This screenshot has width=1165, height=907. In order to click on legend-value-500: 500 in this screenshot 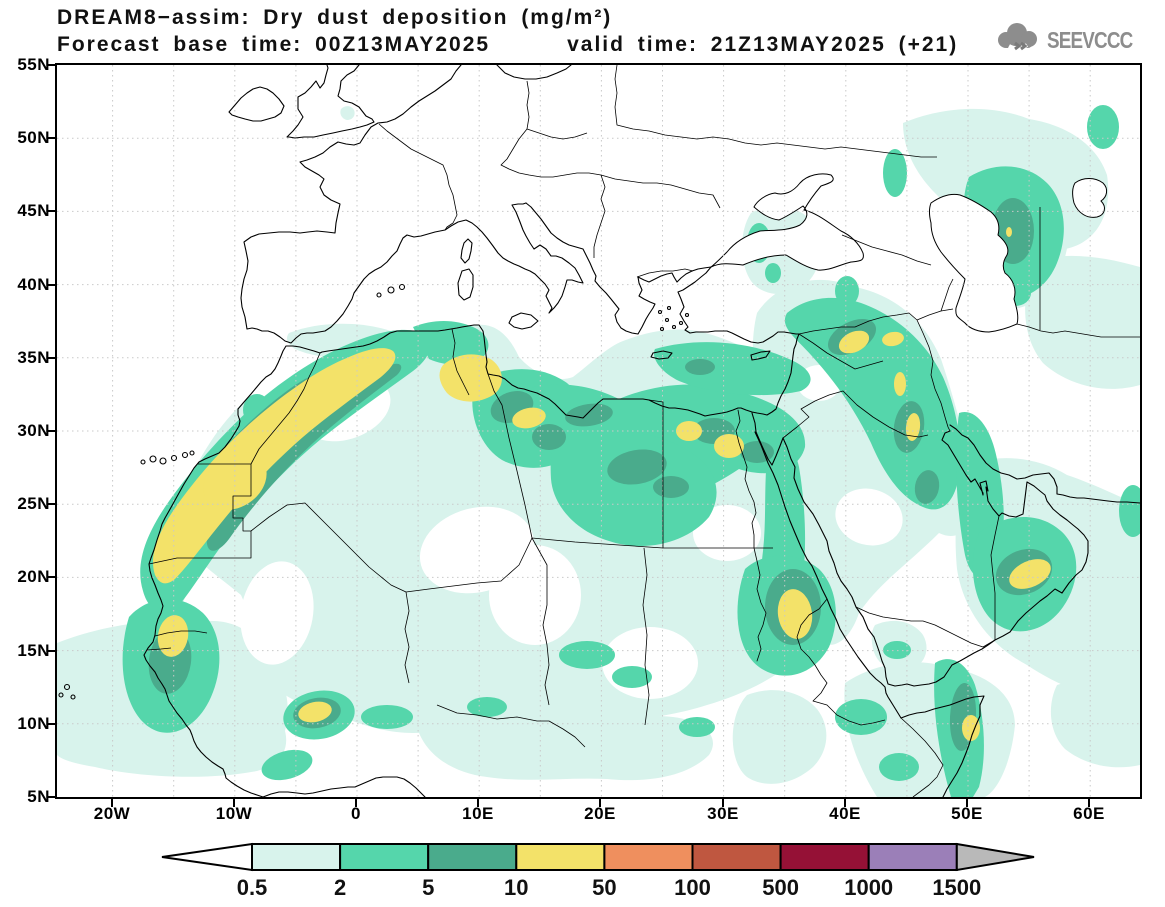, I will do `click(780, 887)`.